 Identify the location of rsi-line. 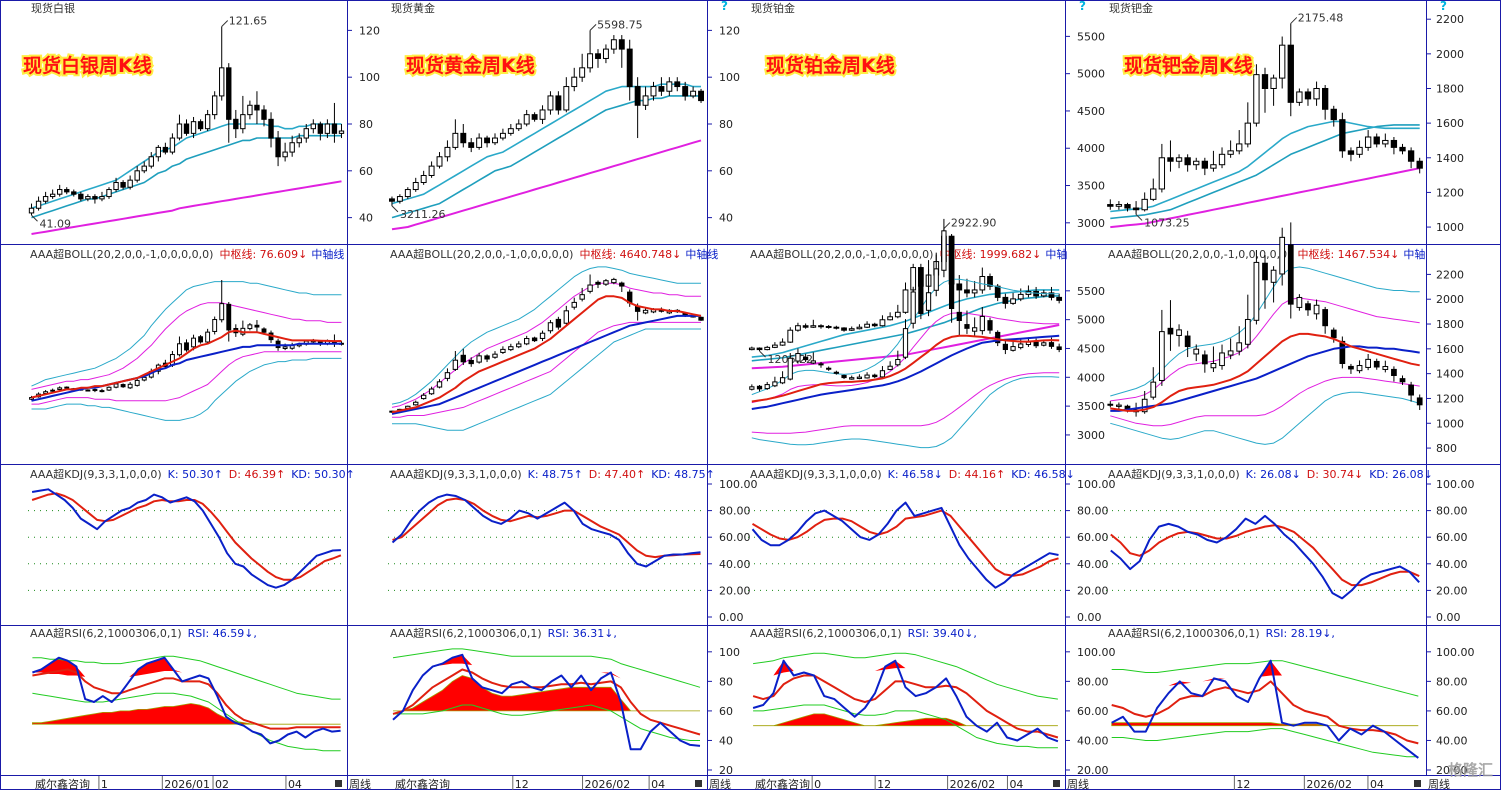
(546, 702).